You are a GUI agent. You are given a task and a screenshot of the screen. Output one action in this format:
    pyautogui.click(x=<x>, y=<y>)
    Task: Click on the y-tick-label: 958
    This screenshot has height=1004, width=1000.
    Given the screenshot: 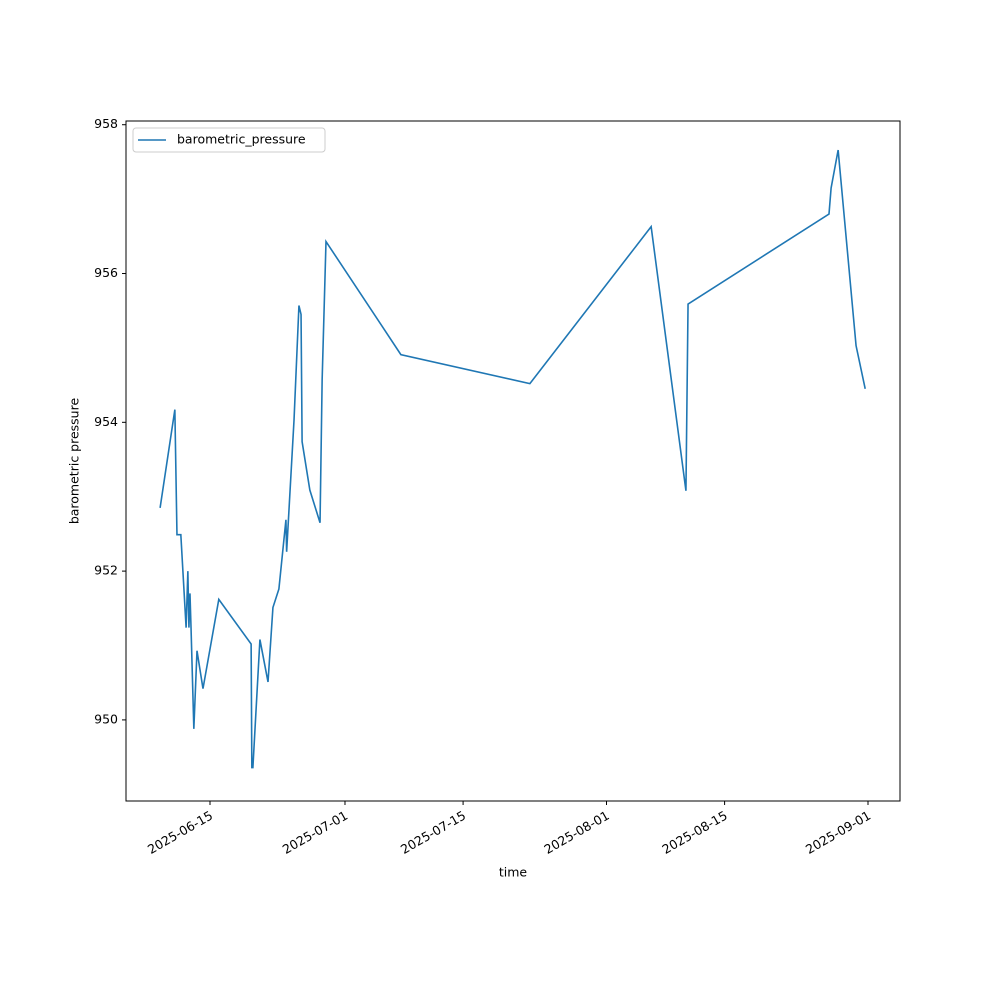 What is the action you would take?
    pyautogui.click(x=106, y=123)
    